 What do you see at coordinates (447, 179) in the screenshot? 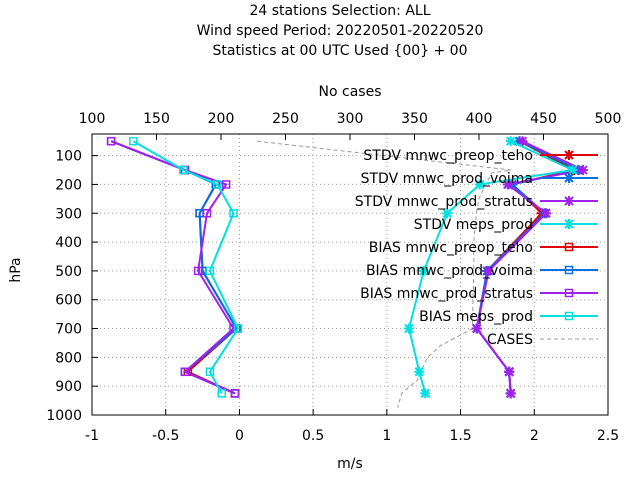
I see `legend-label: STDV mnwc_prod_voima` at bounding box center [447, 179].